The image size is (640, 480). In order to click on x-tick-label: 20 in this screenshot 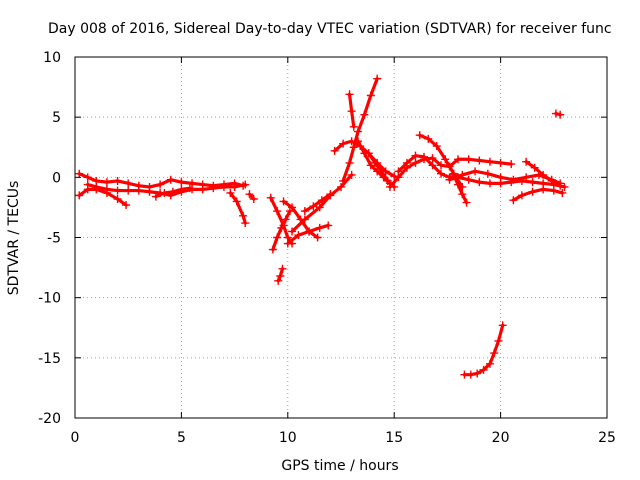, I will do `click(501, 438)`.